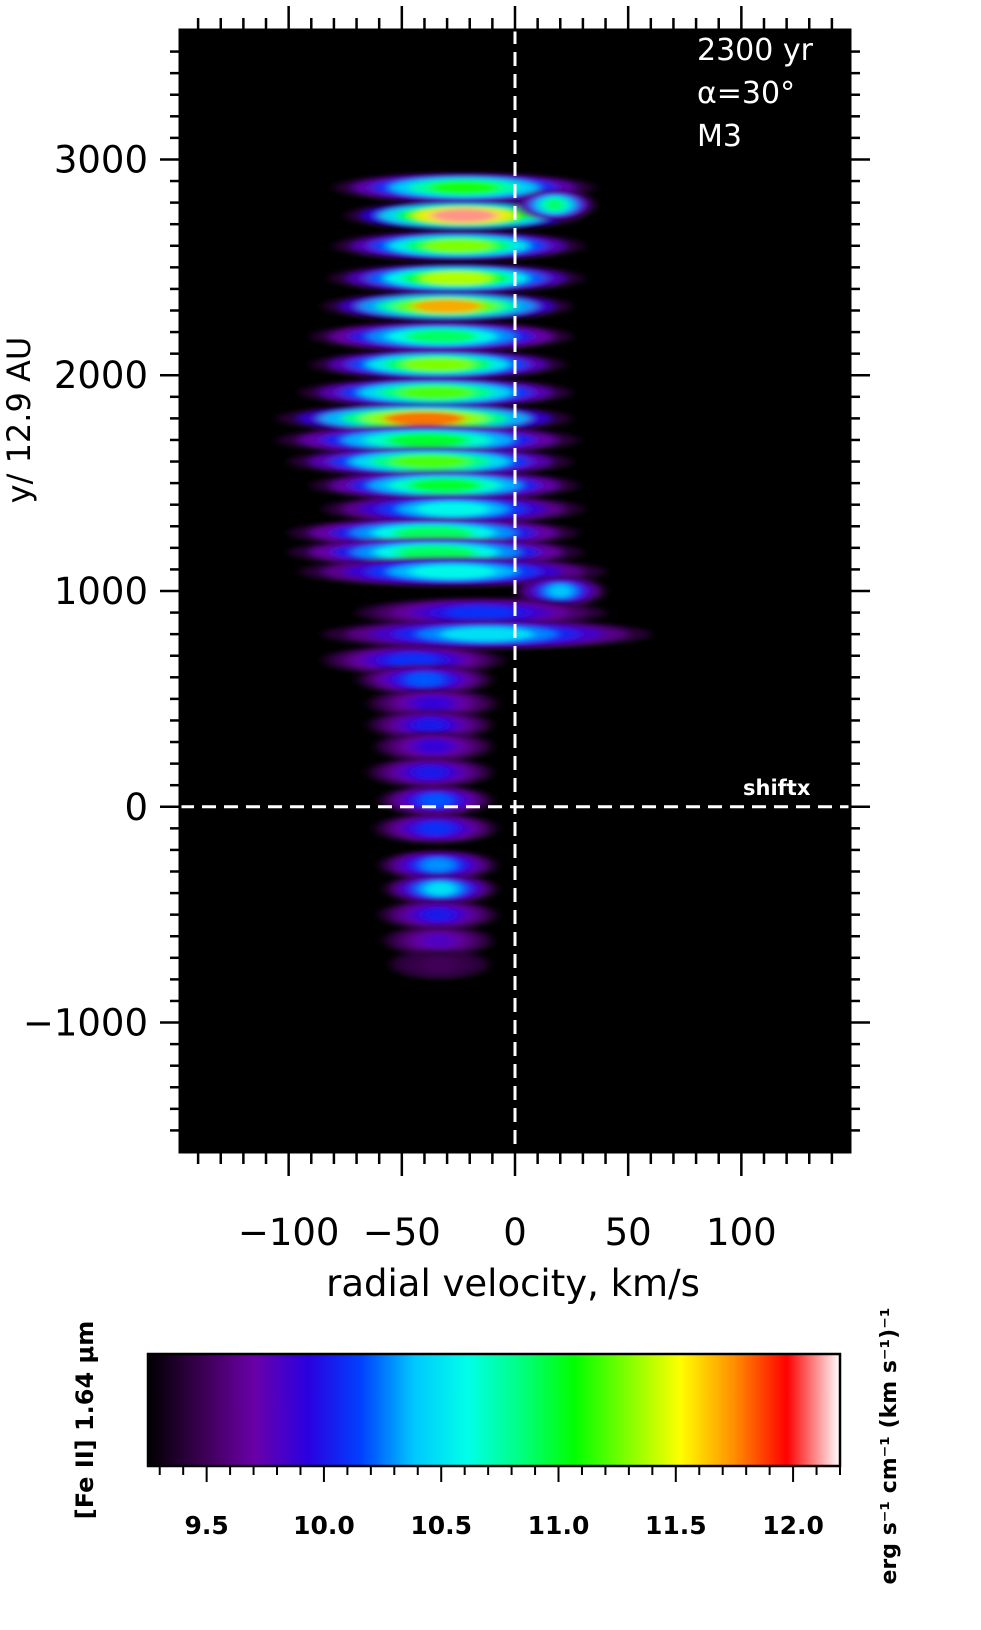 Image resolution: width=981 pixels, height=1630 pixels. Describe the element at coordinates (101, 375) in the screenshot. I see `y-tick-label: 2000` at that location.